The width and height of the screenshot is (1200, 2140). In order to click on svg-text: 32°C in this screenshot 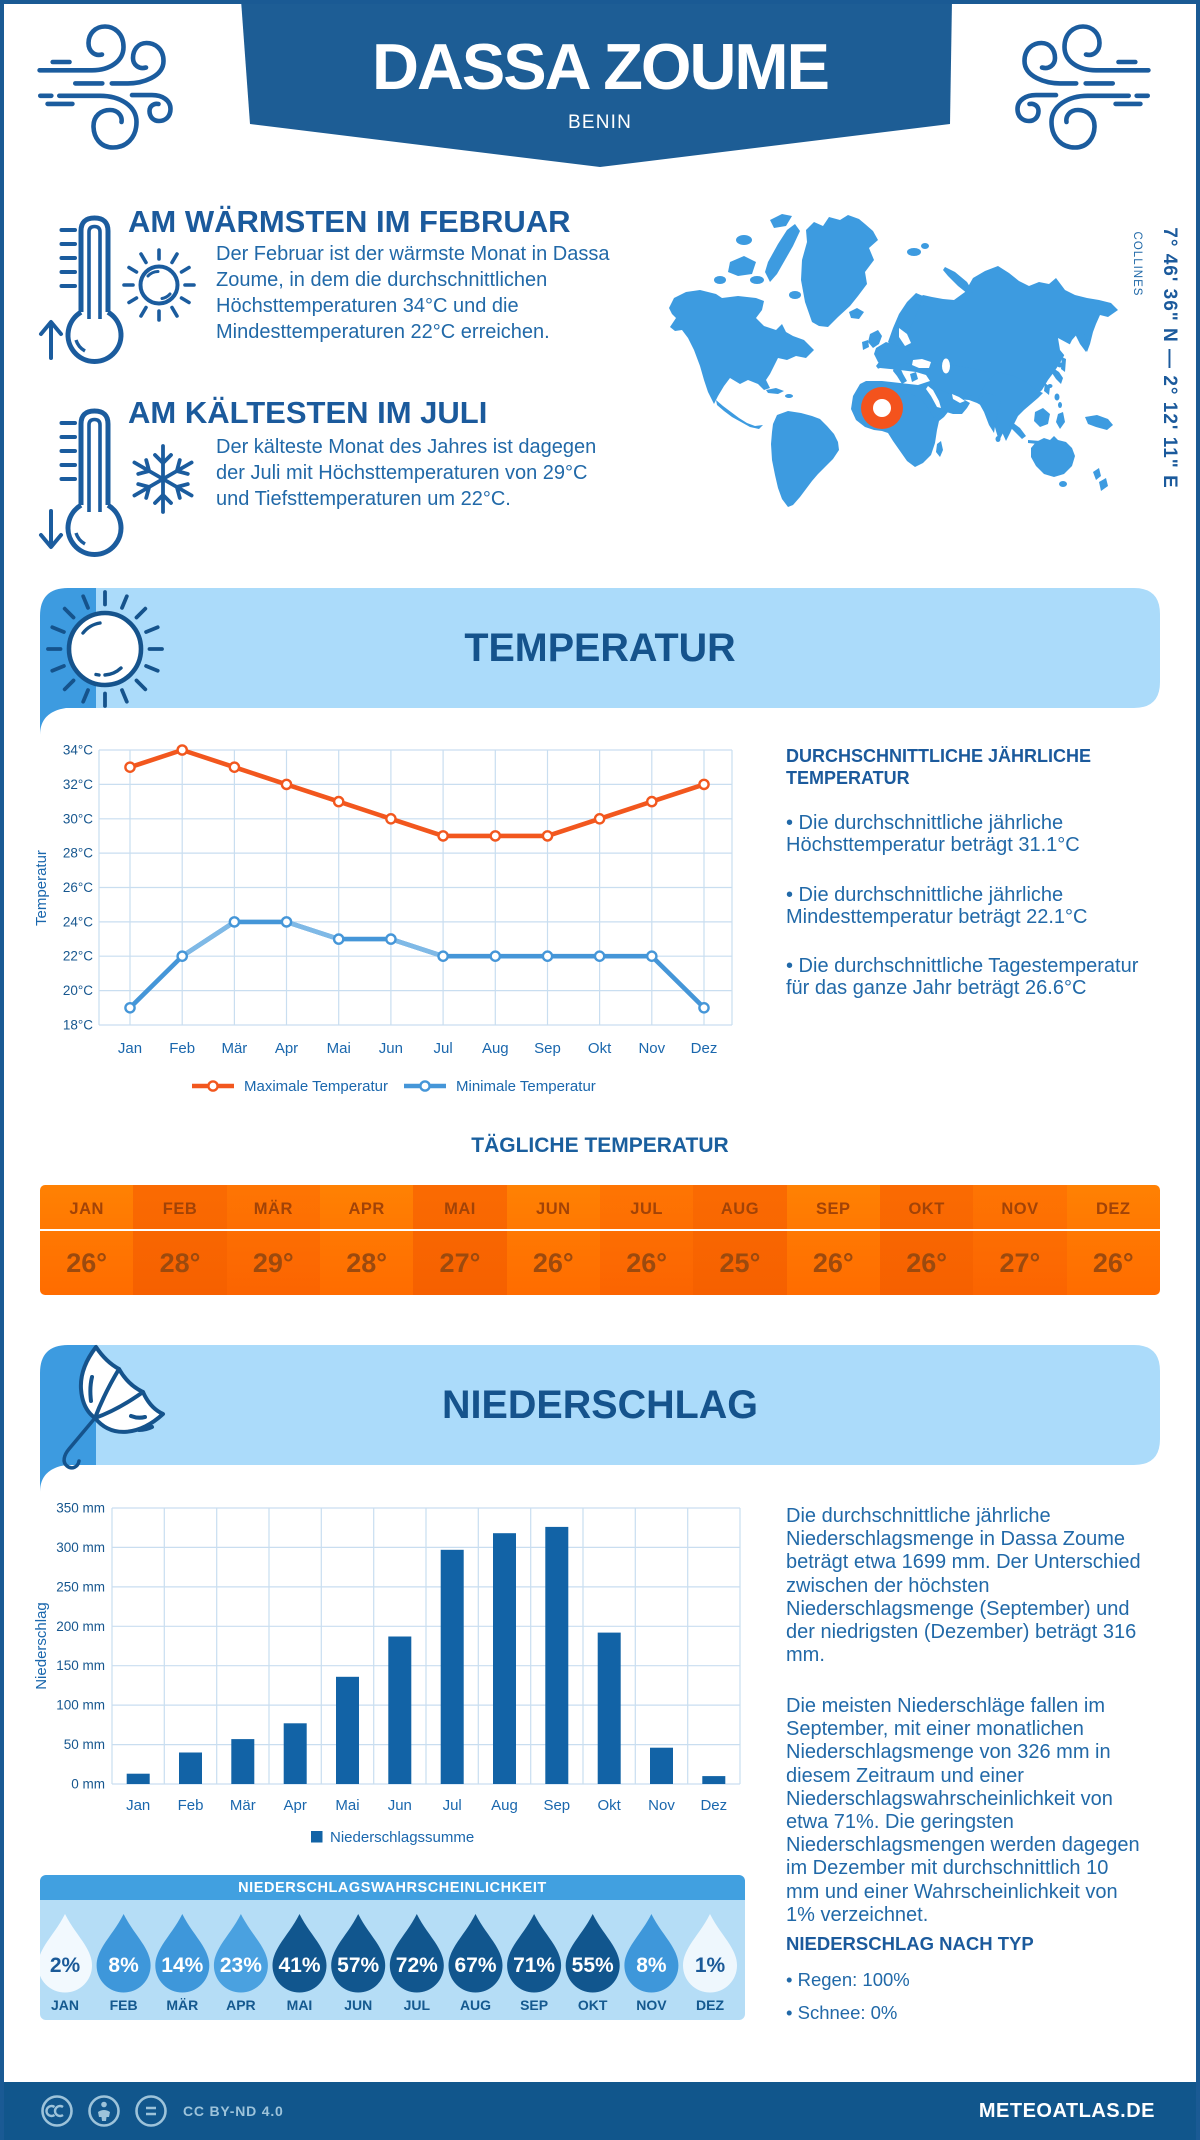, I will do `click(78, 784)`.